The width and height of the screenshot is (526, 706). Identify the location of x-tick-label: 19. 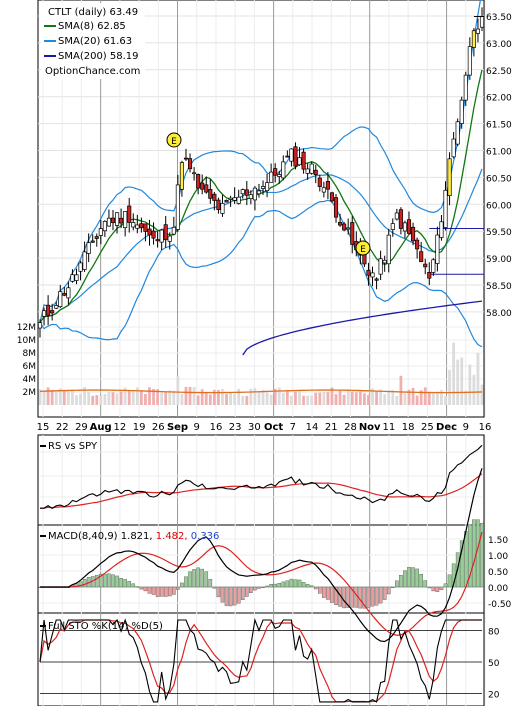
(139, 427).